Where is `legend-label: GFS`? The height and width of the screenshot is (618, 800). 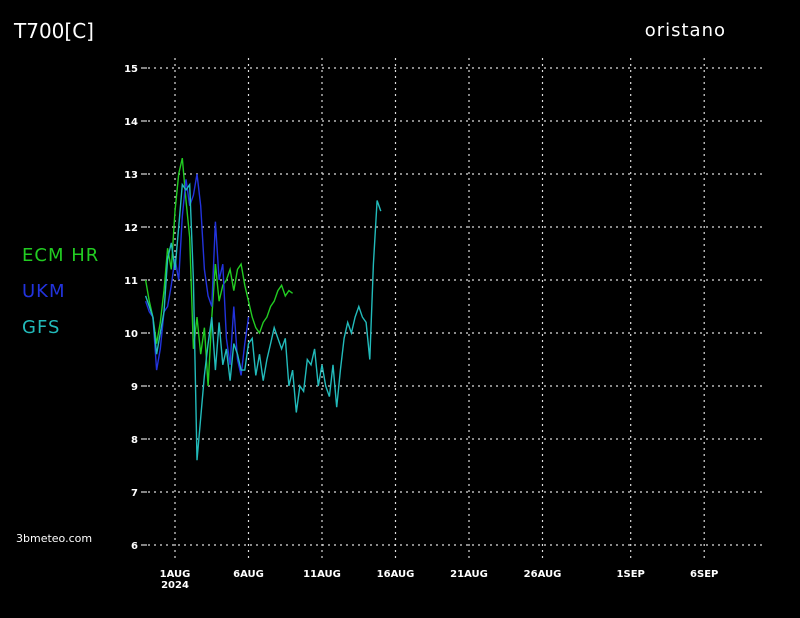
legend-label: GFS is located at coordinates (41, 327).